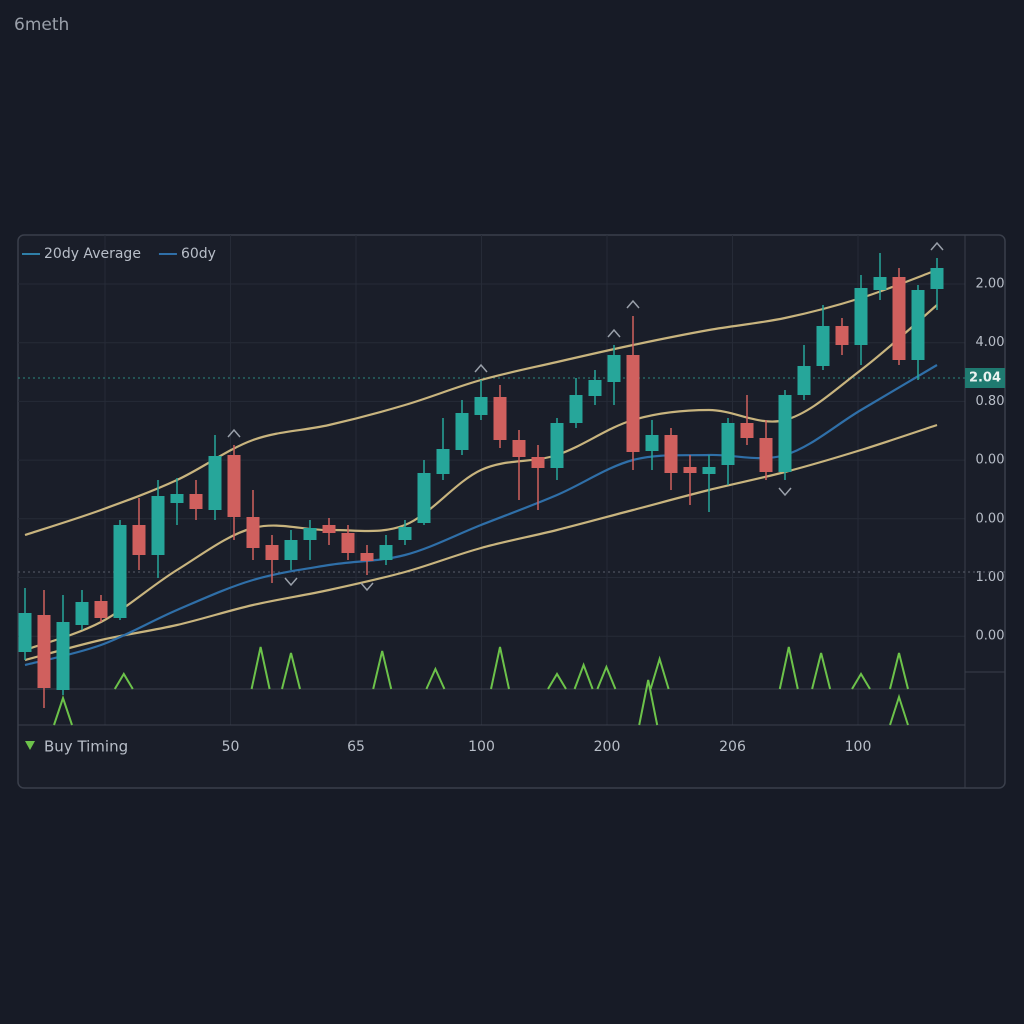 This screenshot has height=1024, width=1024. Describe the element at coordinates (990, 342) in the screenshot. I see `y-axis-label: 4.00` at that location.